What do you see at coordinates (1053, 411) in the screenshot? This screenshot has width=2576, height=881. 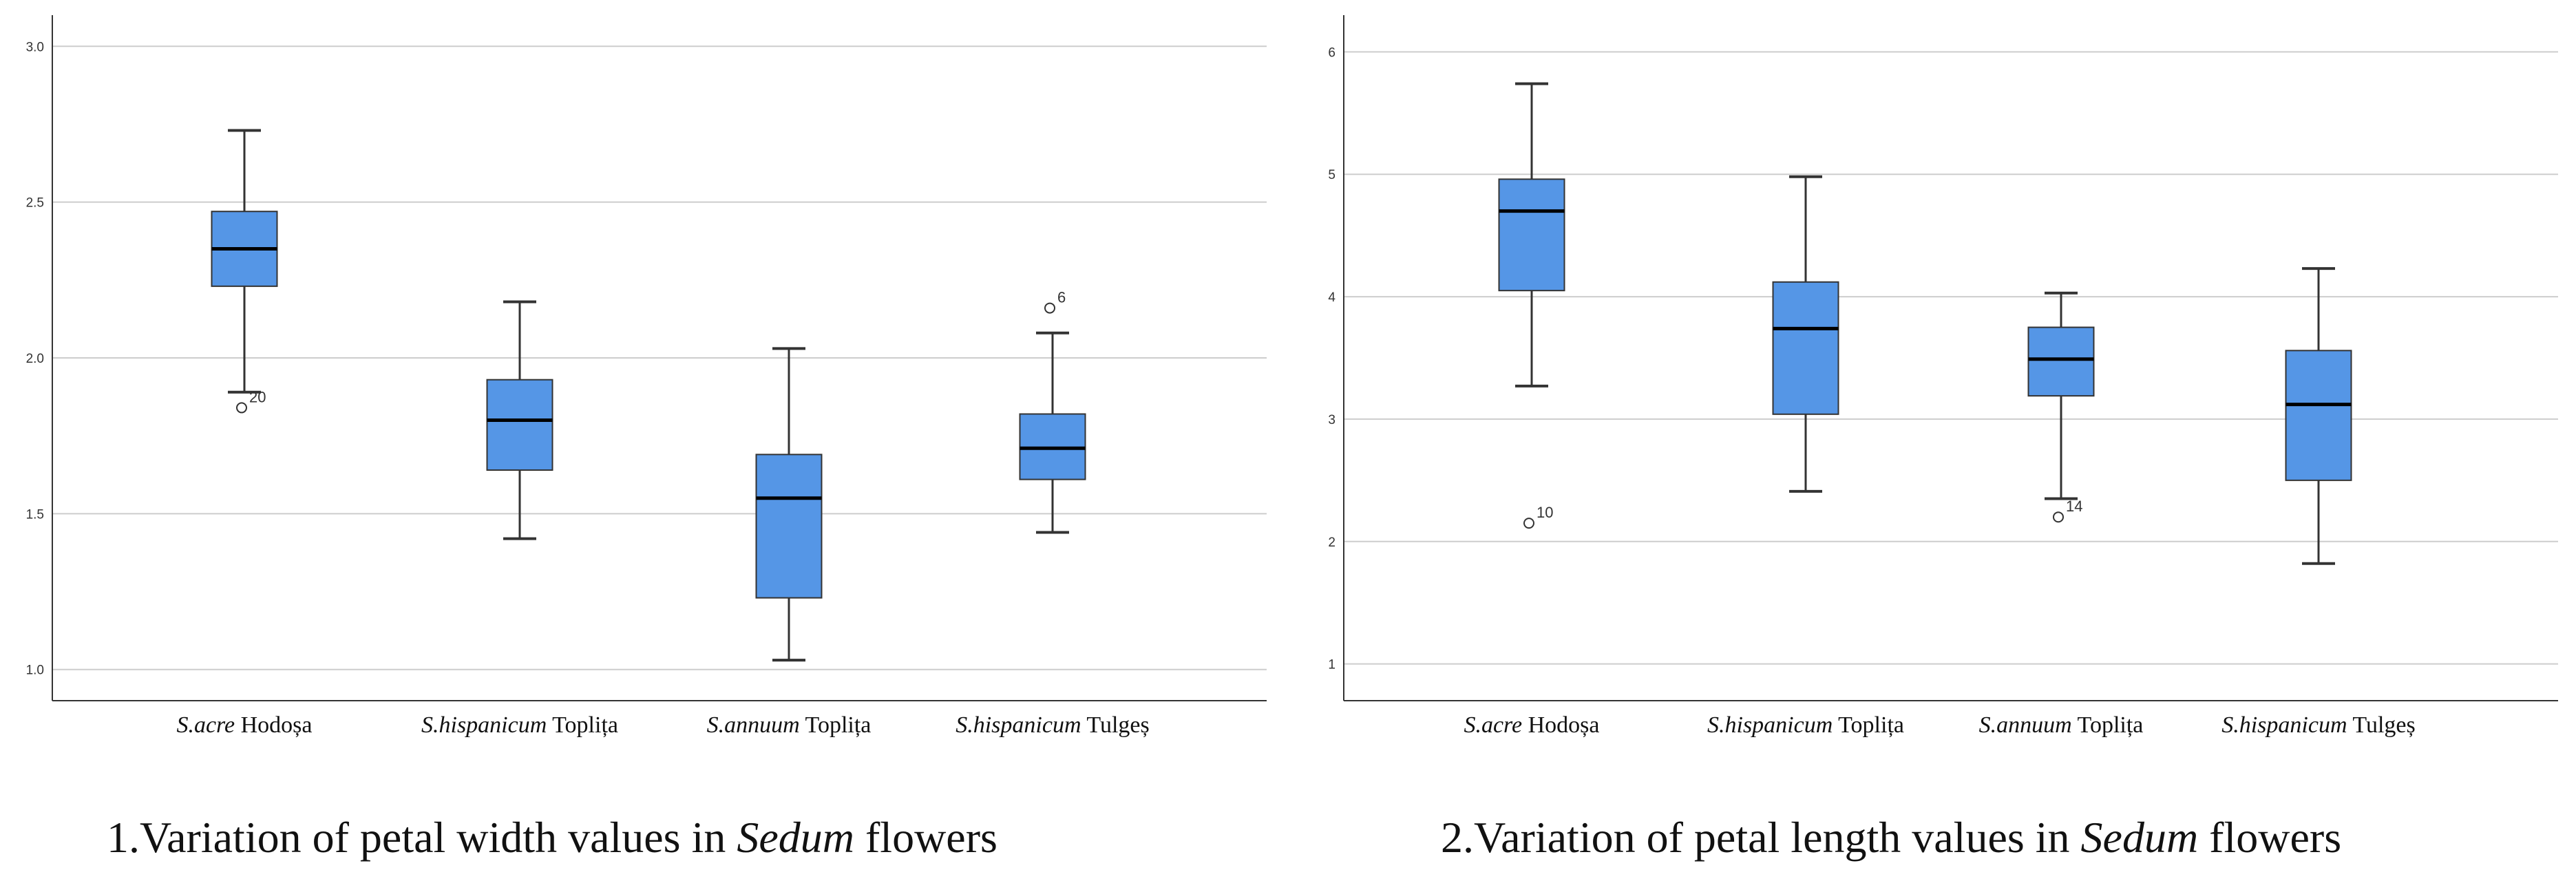 I see `box-4: 6` at bounding box center [1053, 411].